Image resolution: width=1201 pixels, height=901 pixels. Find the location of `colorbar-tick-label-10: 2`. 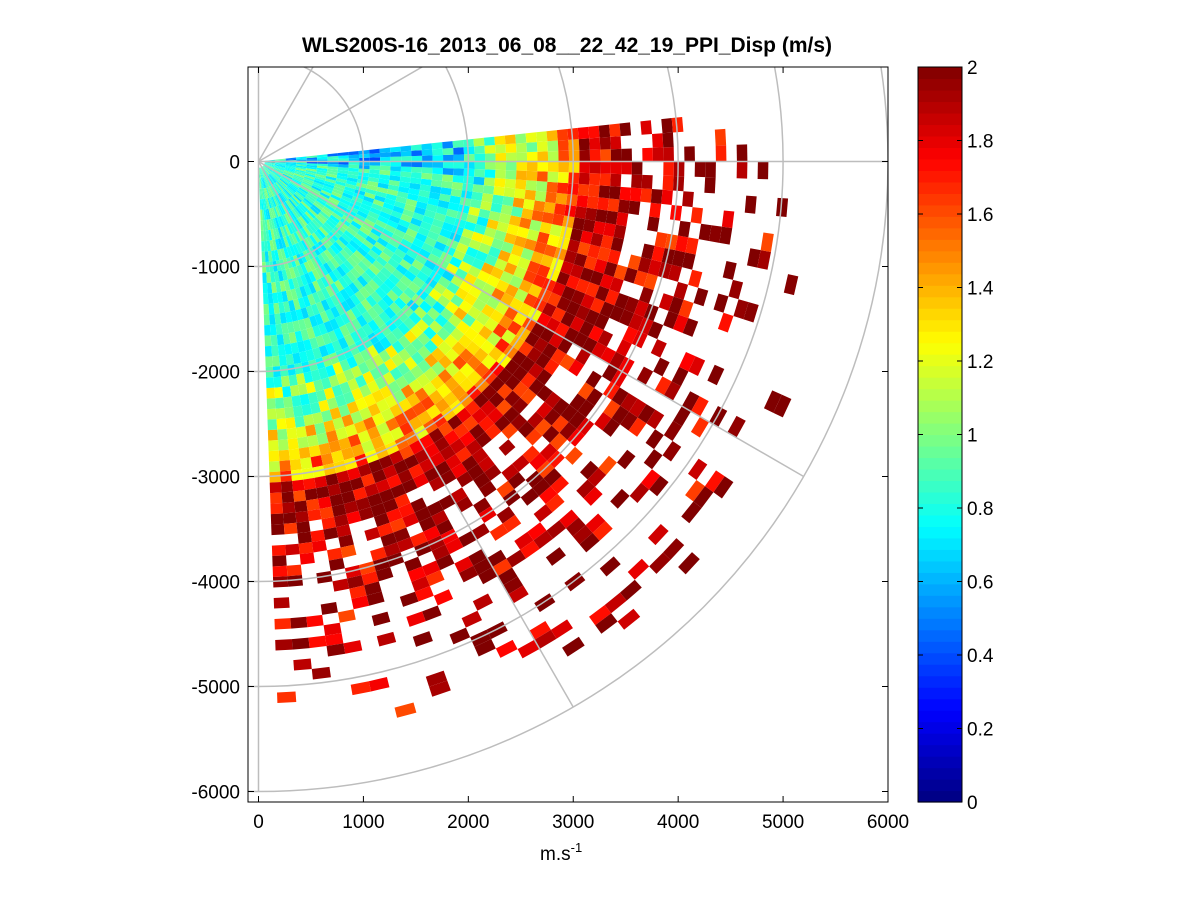

colorbar-tick-label-10: 2 is located at coordinates (972, 68).